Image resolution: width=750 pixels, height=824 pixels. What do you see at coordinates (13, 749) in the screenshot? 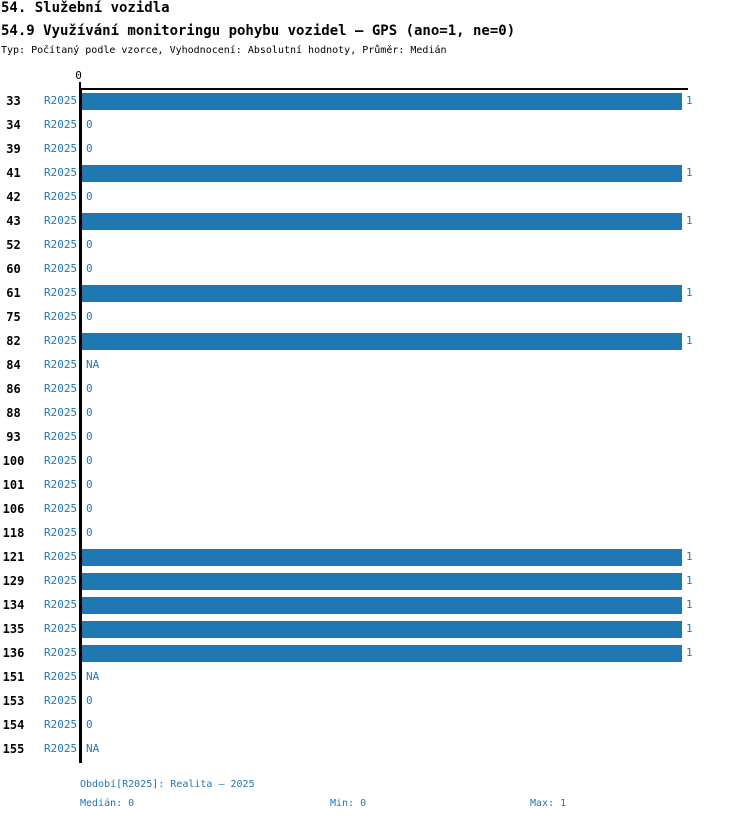
I see `row-id-label: 155` at bounding box center [13, 749].